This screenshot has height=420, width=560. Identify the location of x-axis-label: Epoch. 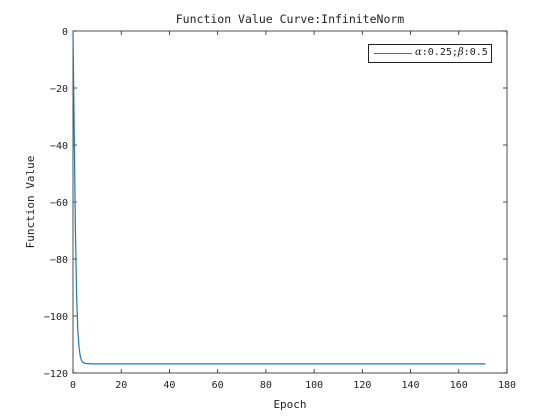
(289, 404).